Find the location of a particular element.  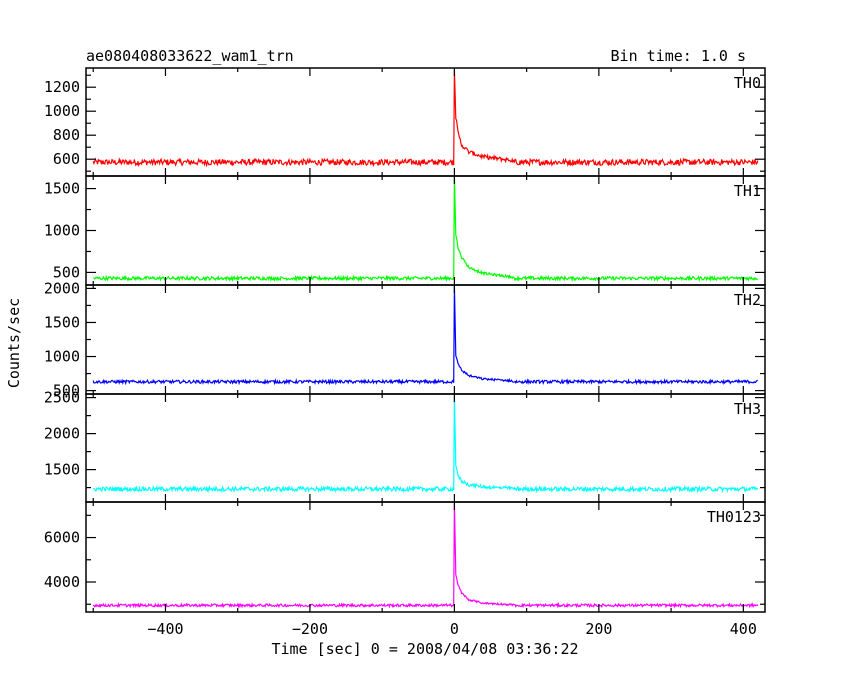

panel-th3: 1500 2000 2500 TH3 is located at coordinates (405, 446).